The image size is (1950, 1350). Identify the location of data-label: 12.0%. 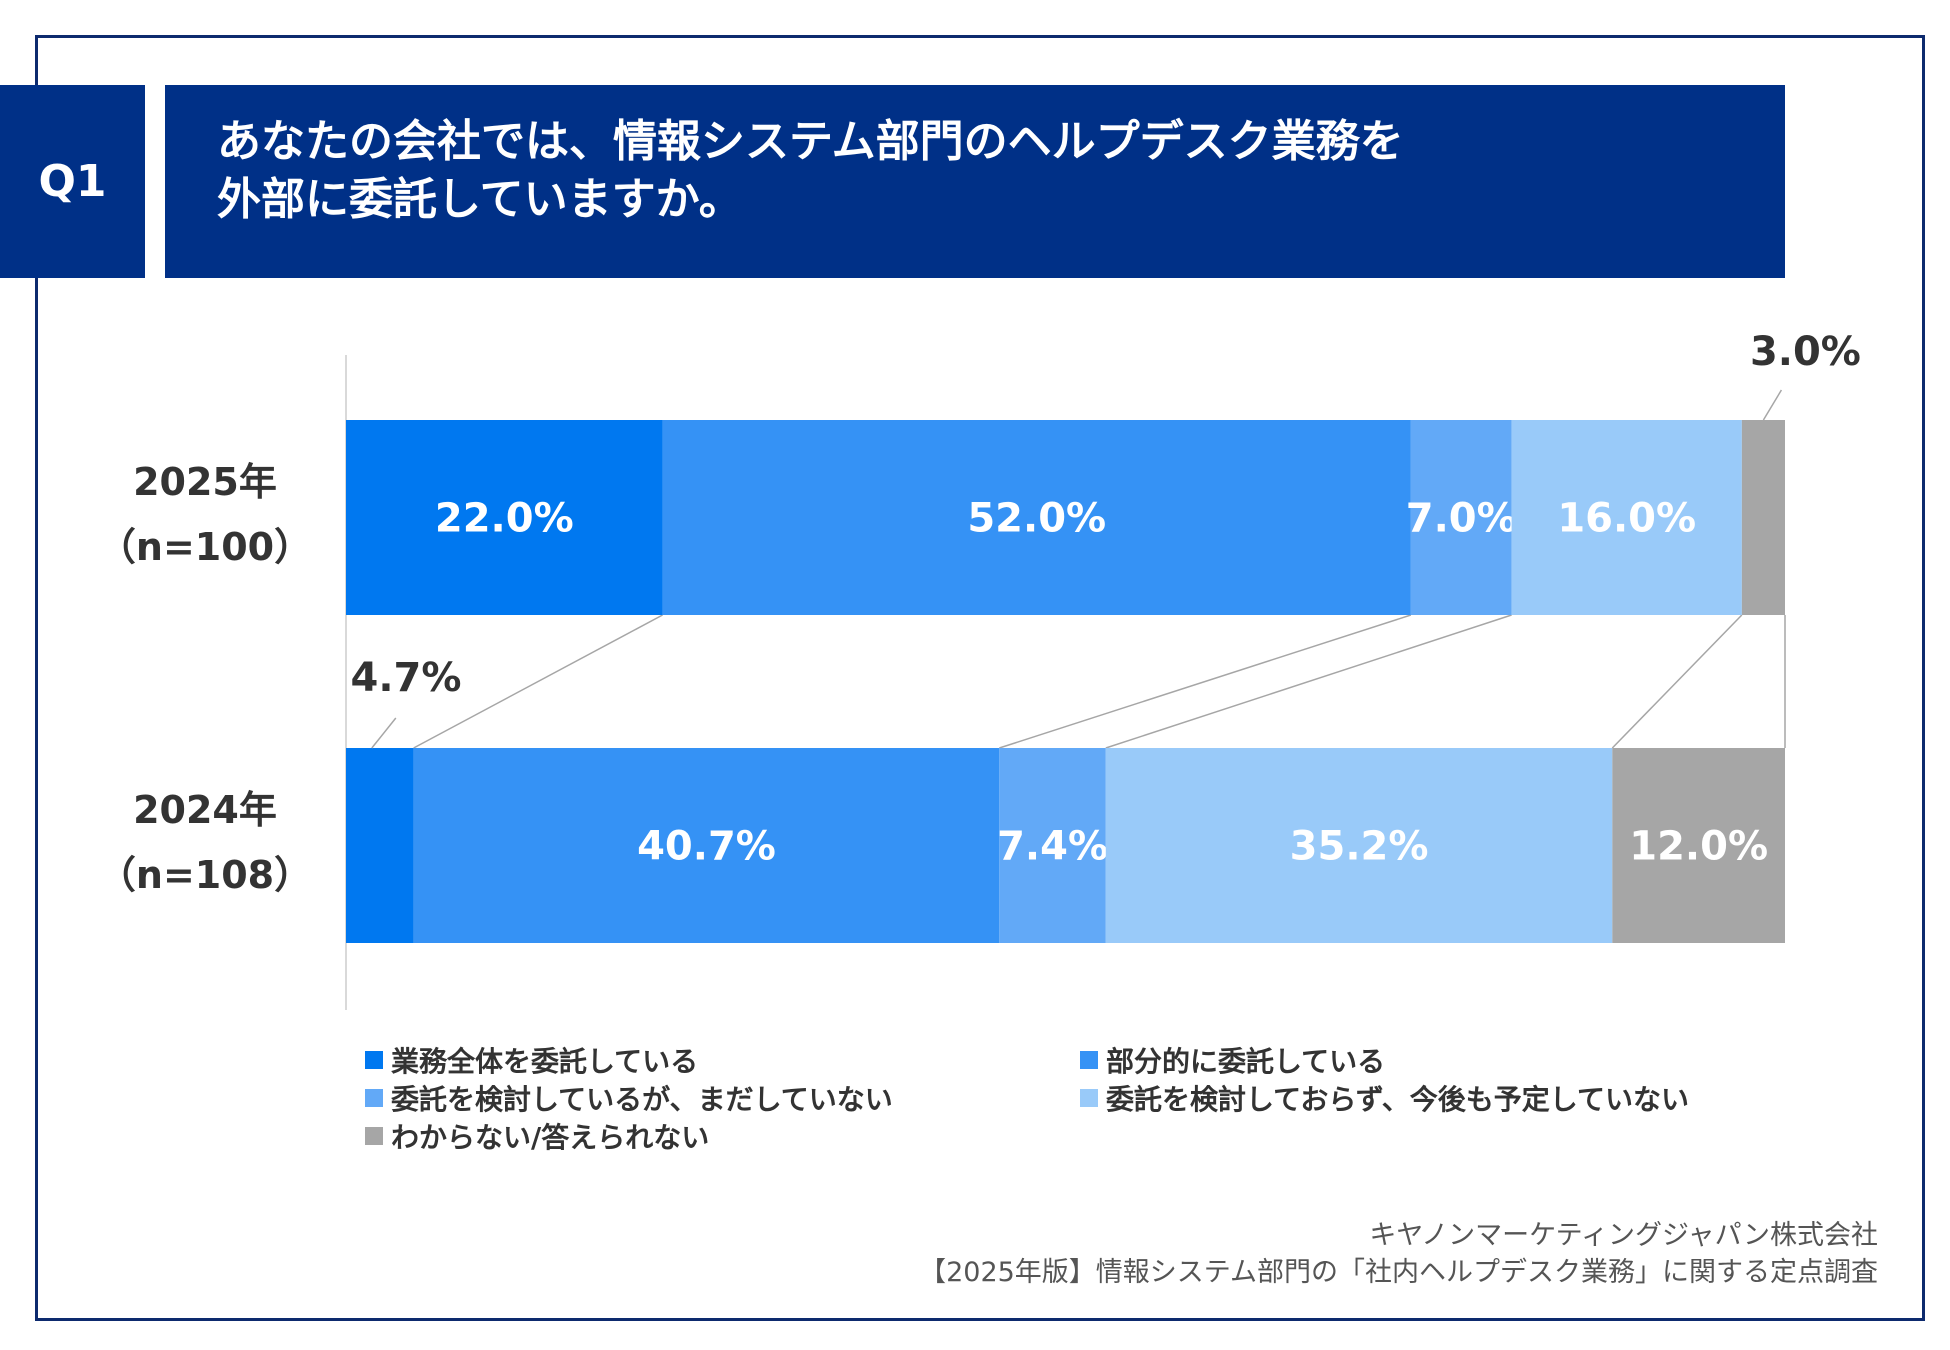
(1698, 847).